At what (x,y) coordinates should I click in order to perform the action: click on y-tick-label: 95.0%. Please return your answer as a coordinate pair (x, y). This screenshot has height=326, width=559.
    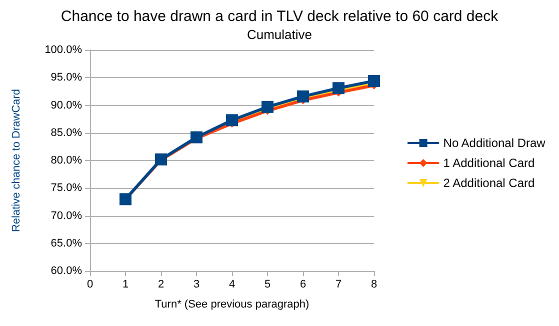
    Looking at the image, I should click on (66, 78).